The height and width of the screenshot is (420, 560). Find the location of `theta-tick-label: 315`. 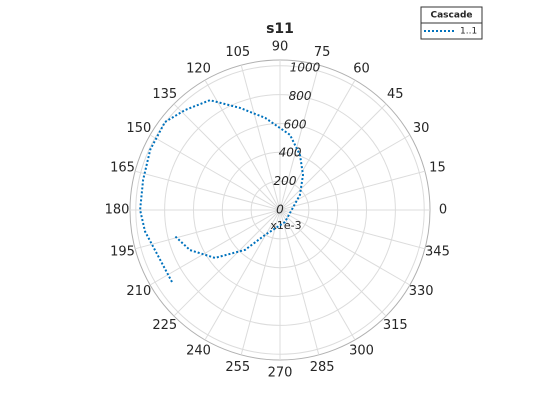

theta-tick-label: 315 is located at coordinates (395, 325).